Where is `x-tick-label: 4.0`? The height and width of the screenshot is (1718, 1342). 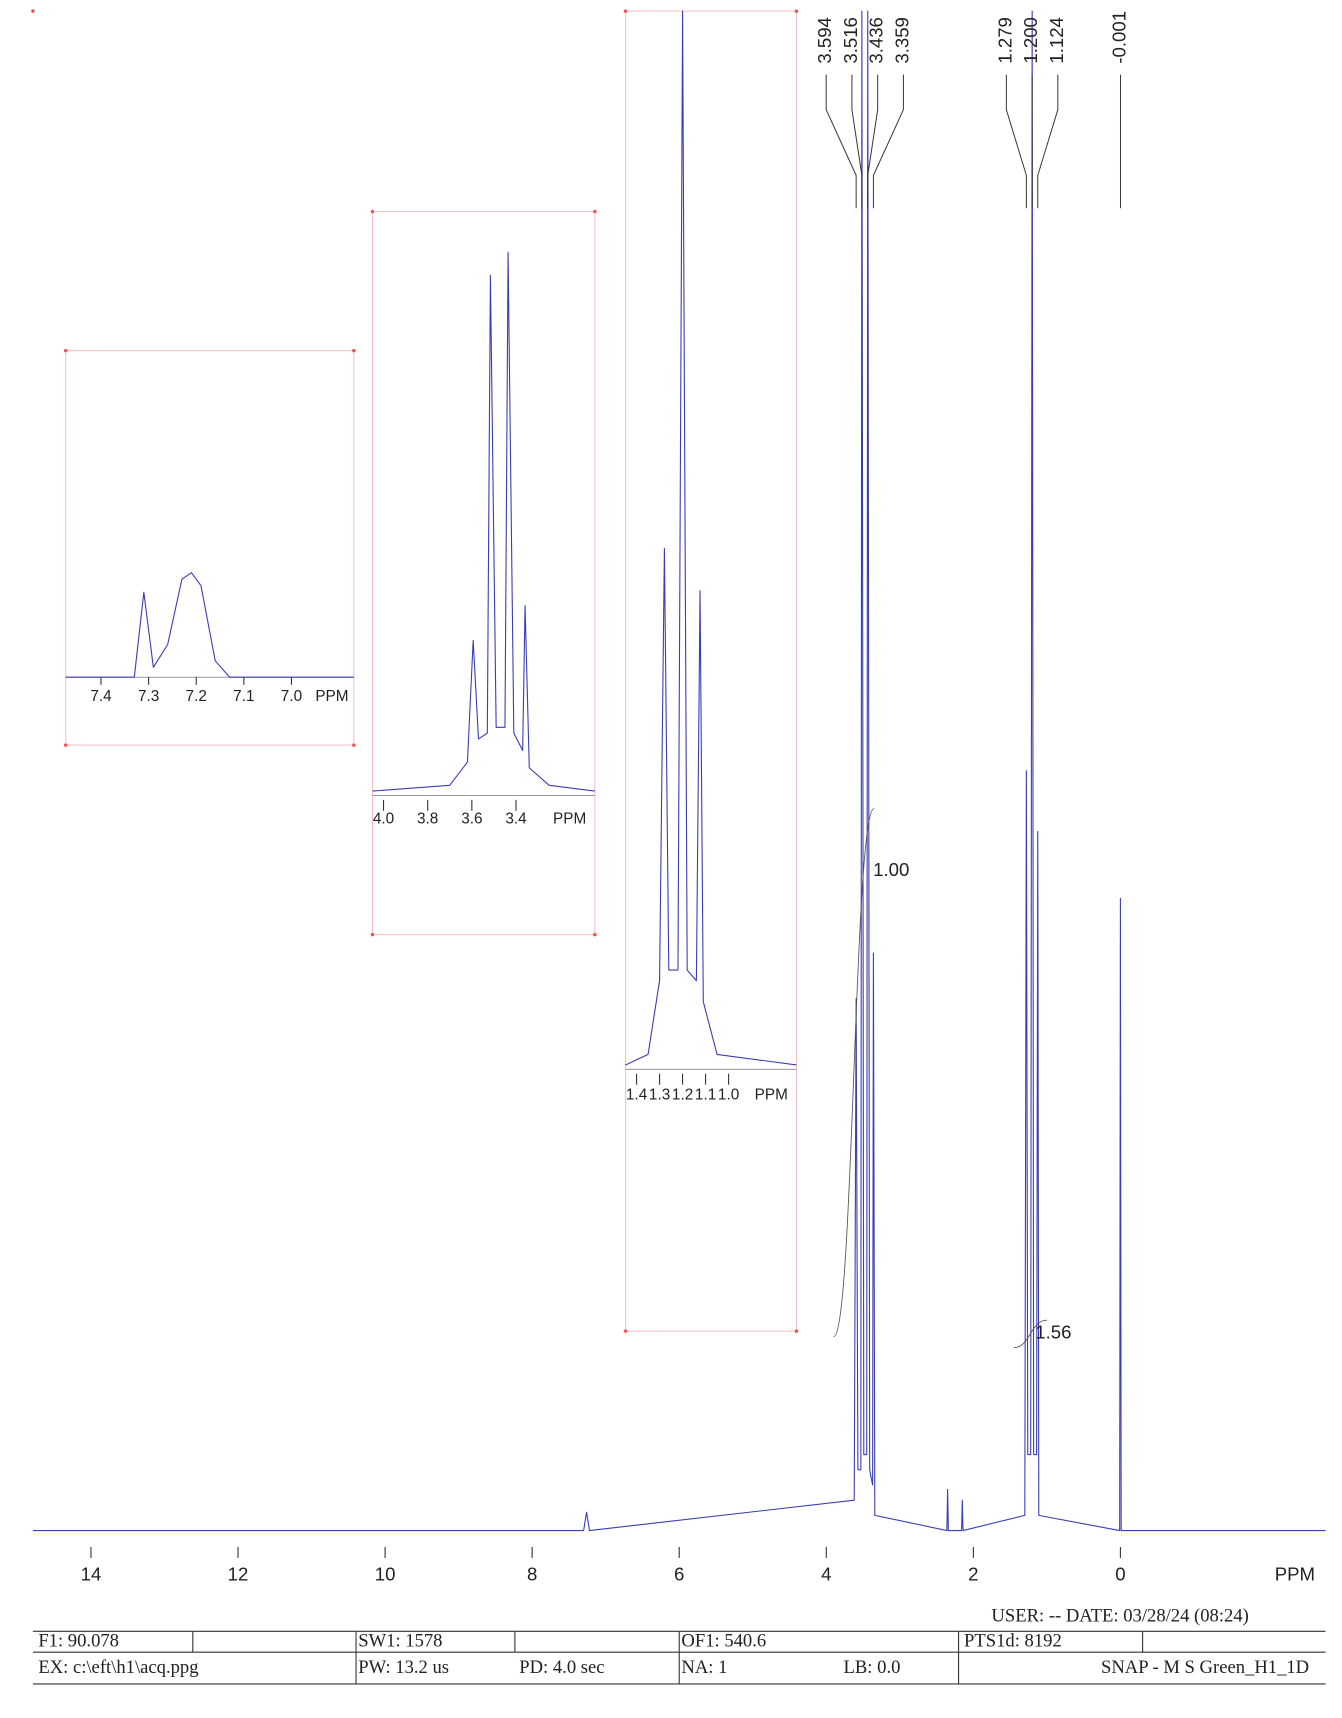 x-tick-label: 4.0 is located at coordinates (383, 819).